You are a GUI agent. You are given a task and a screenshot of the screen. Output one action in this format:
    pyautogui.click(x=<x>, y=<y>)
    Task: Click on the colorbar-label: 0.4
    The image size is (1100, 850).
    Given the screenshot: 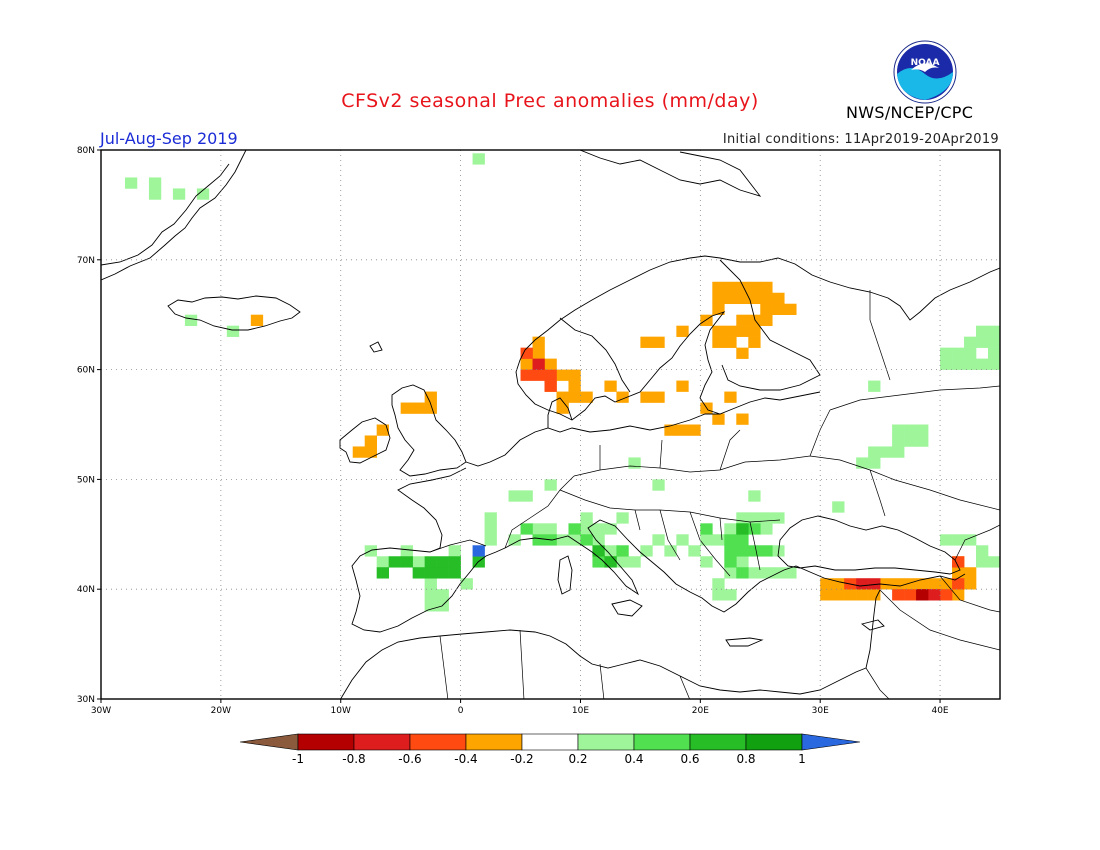 What is the action you would take?
    pyautogui.click(x=633, y=759)
    